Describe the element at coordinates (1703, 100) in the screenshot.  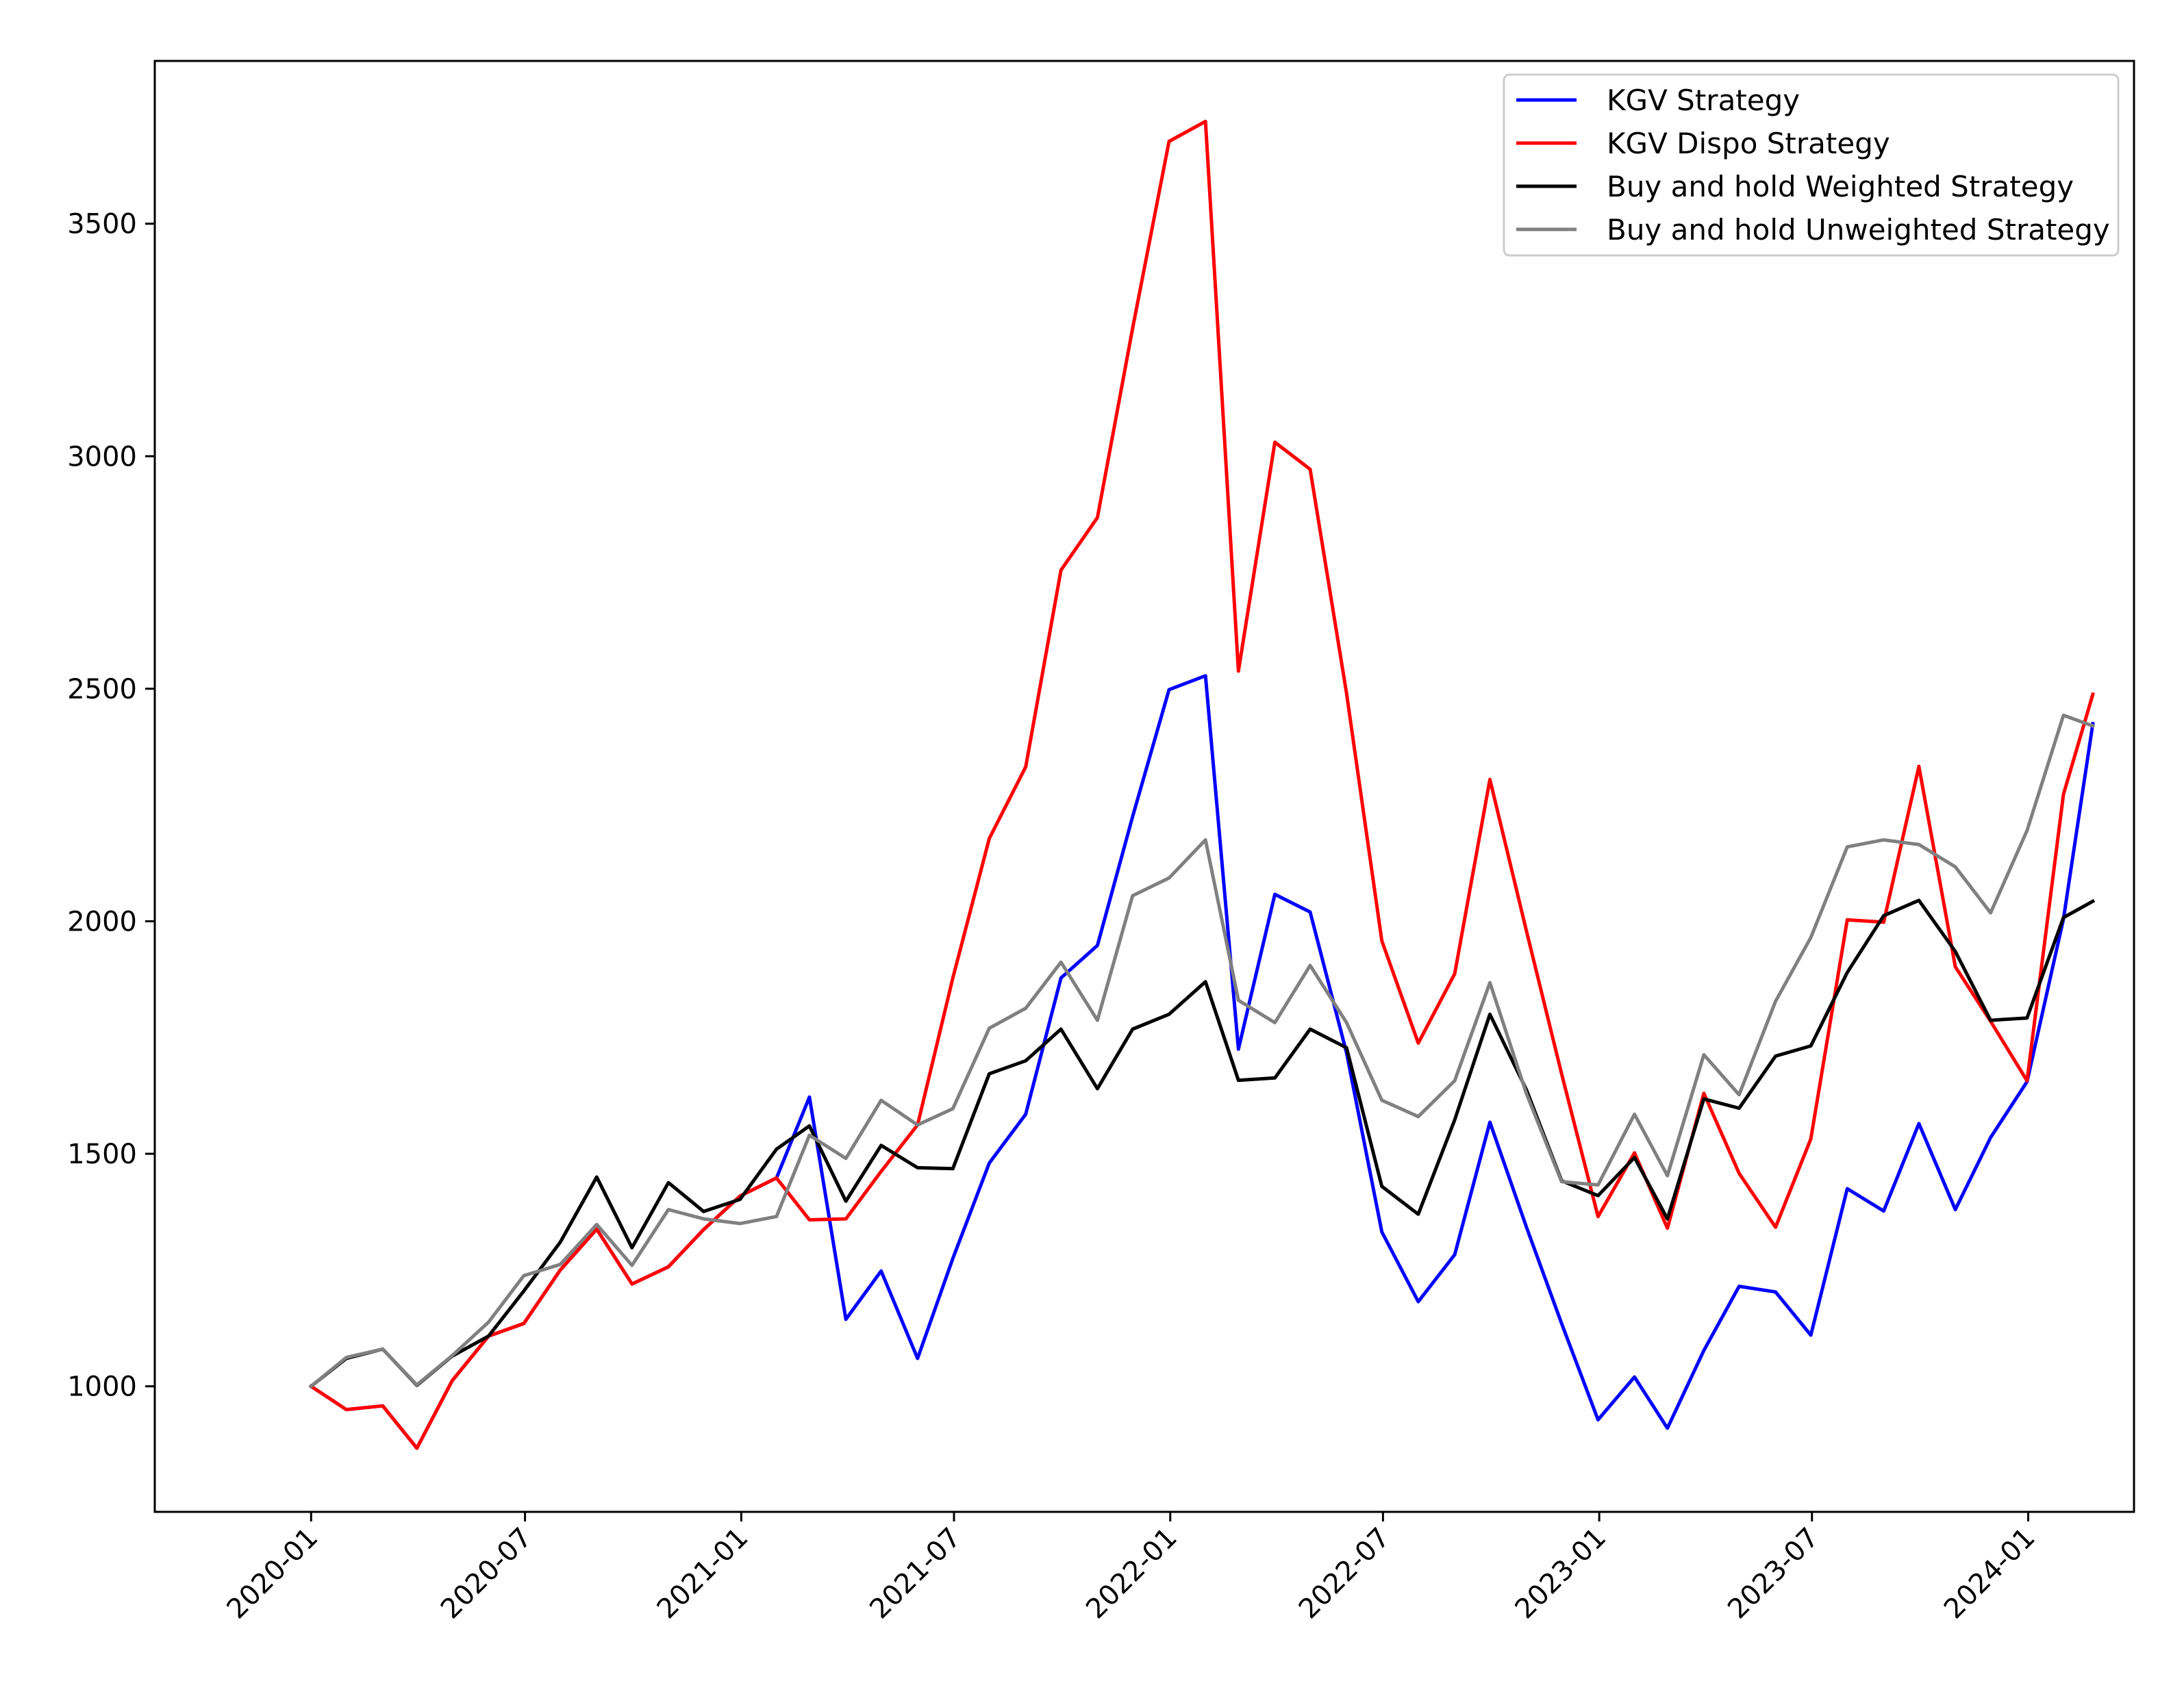
I see `legend-label: KGV Strategy` at that location.